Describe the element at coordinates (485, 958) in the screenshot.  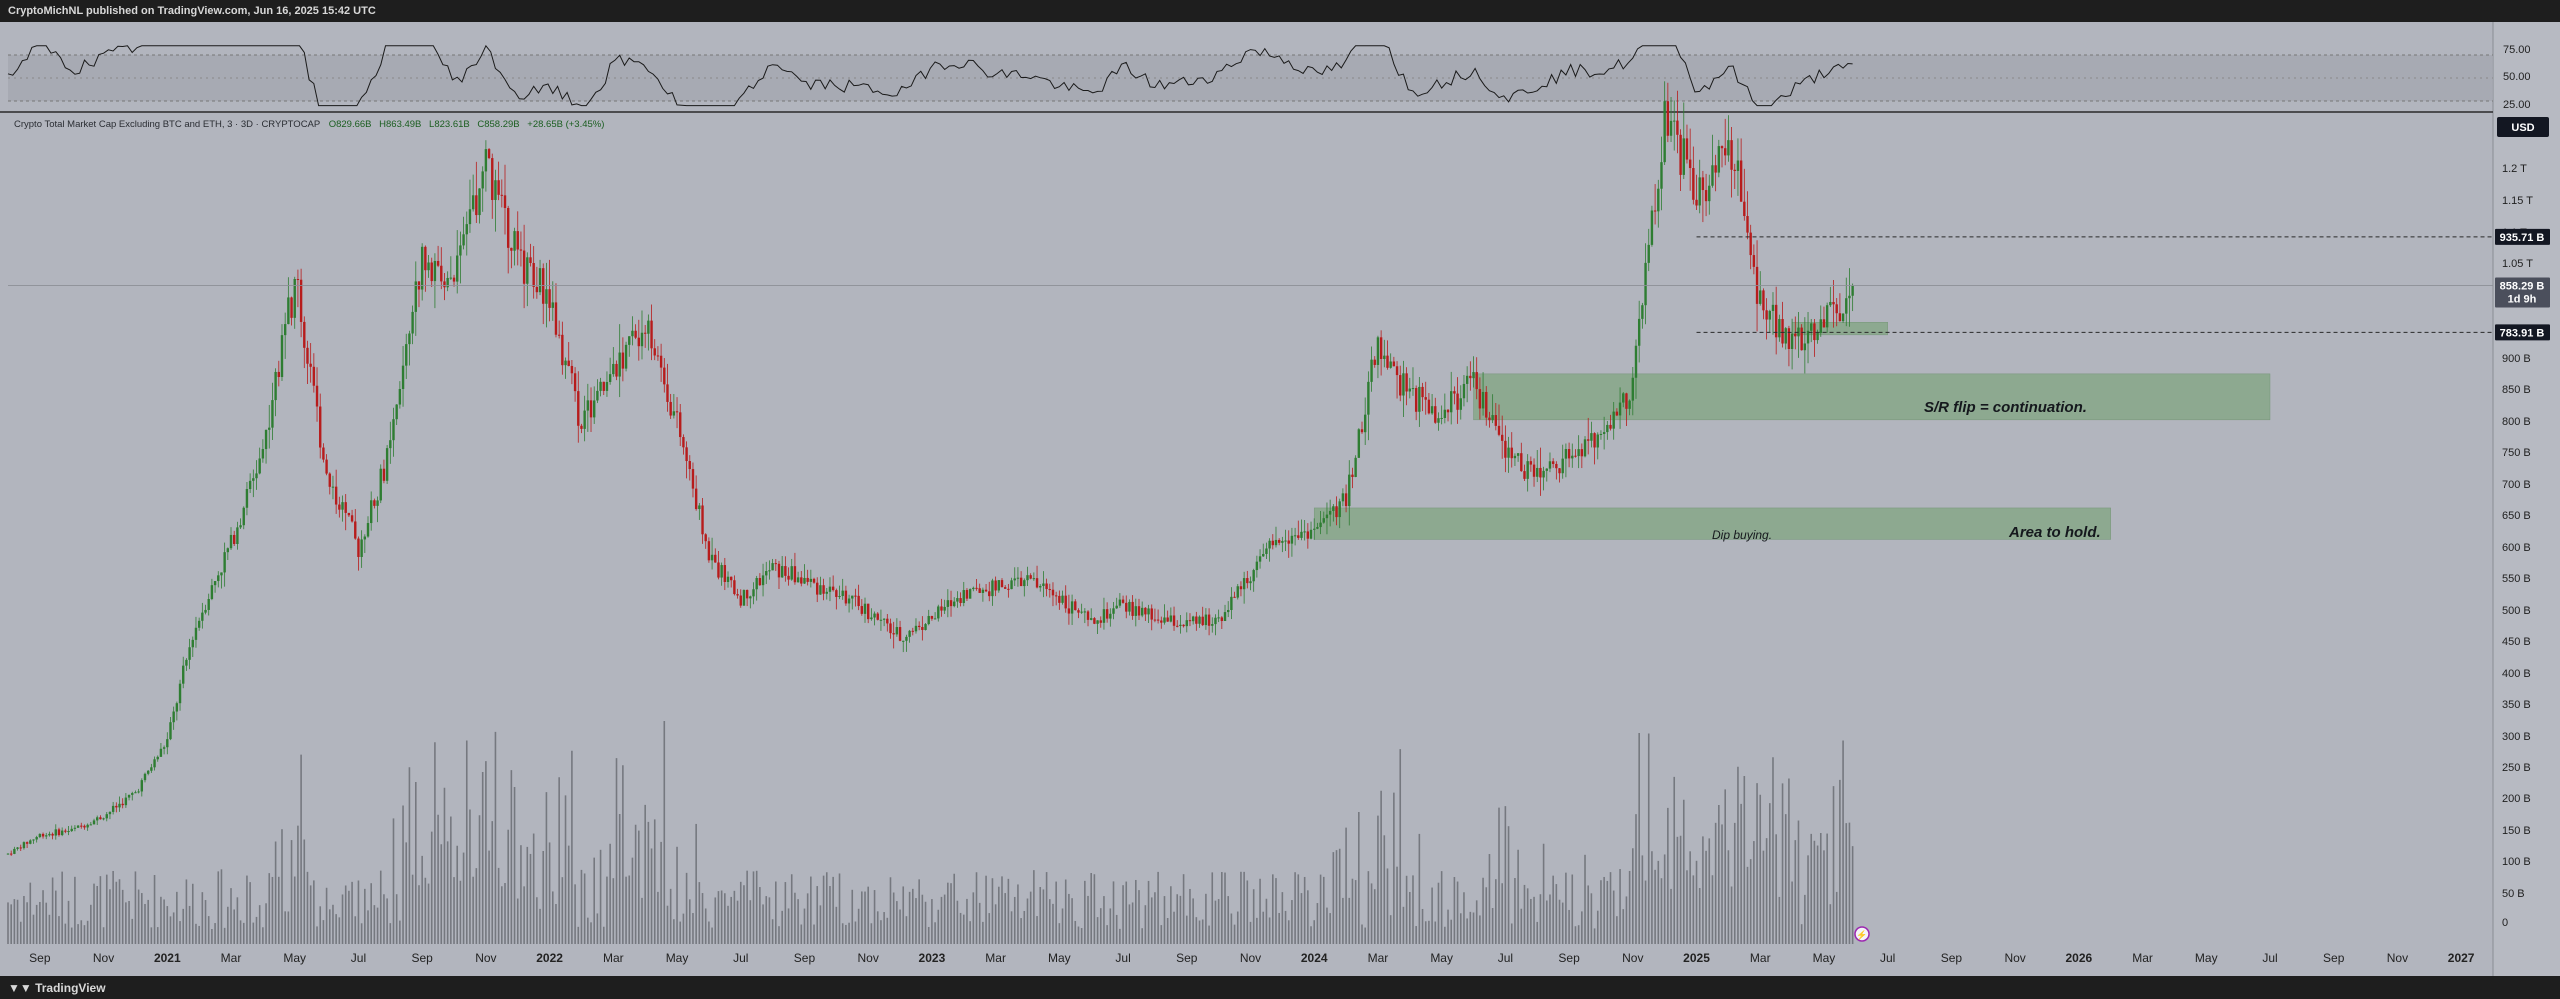
I see `x-tick-7: Nov` at that location.